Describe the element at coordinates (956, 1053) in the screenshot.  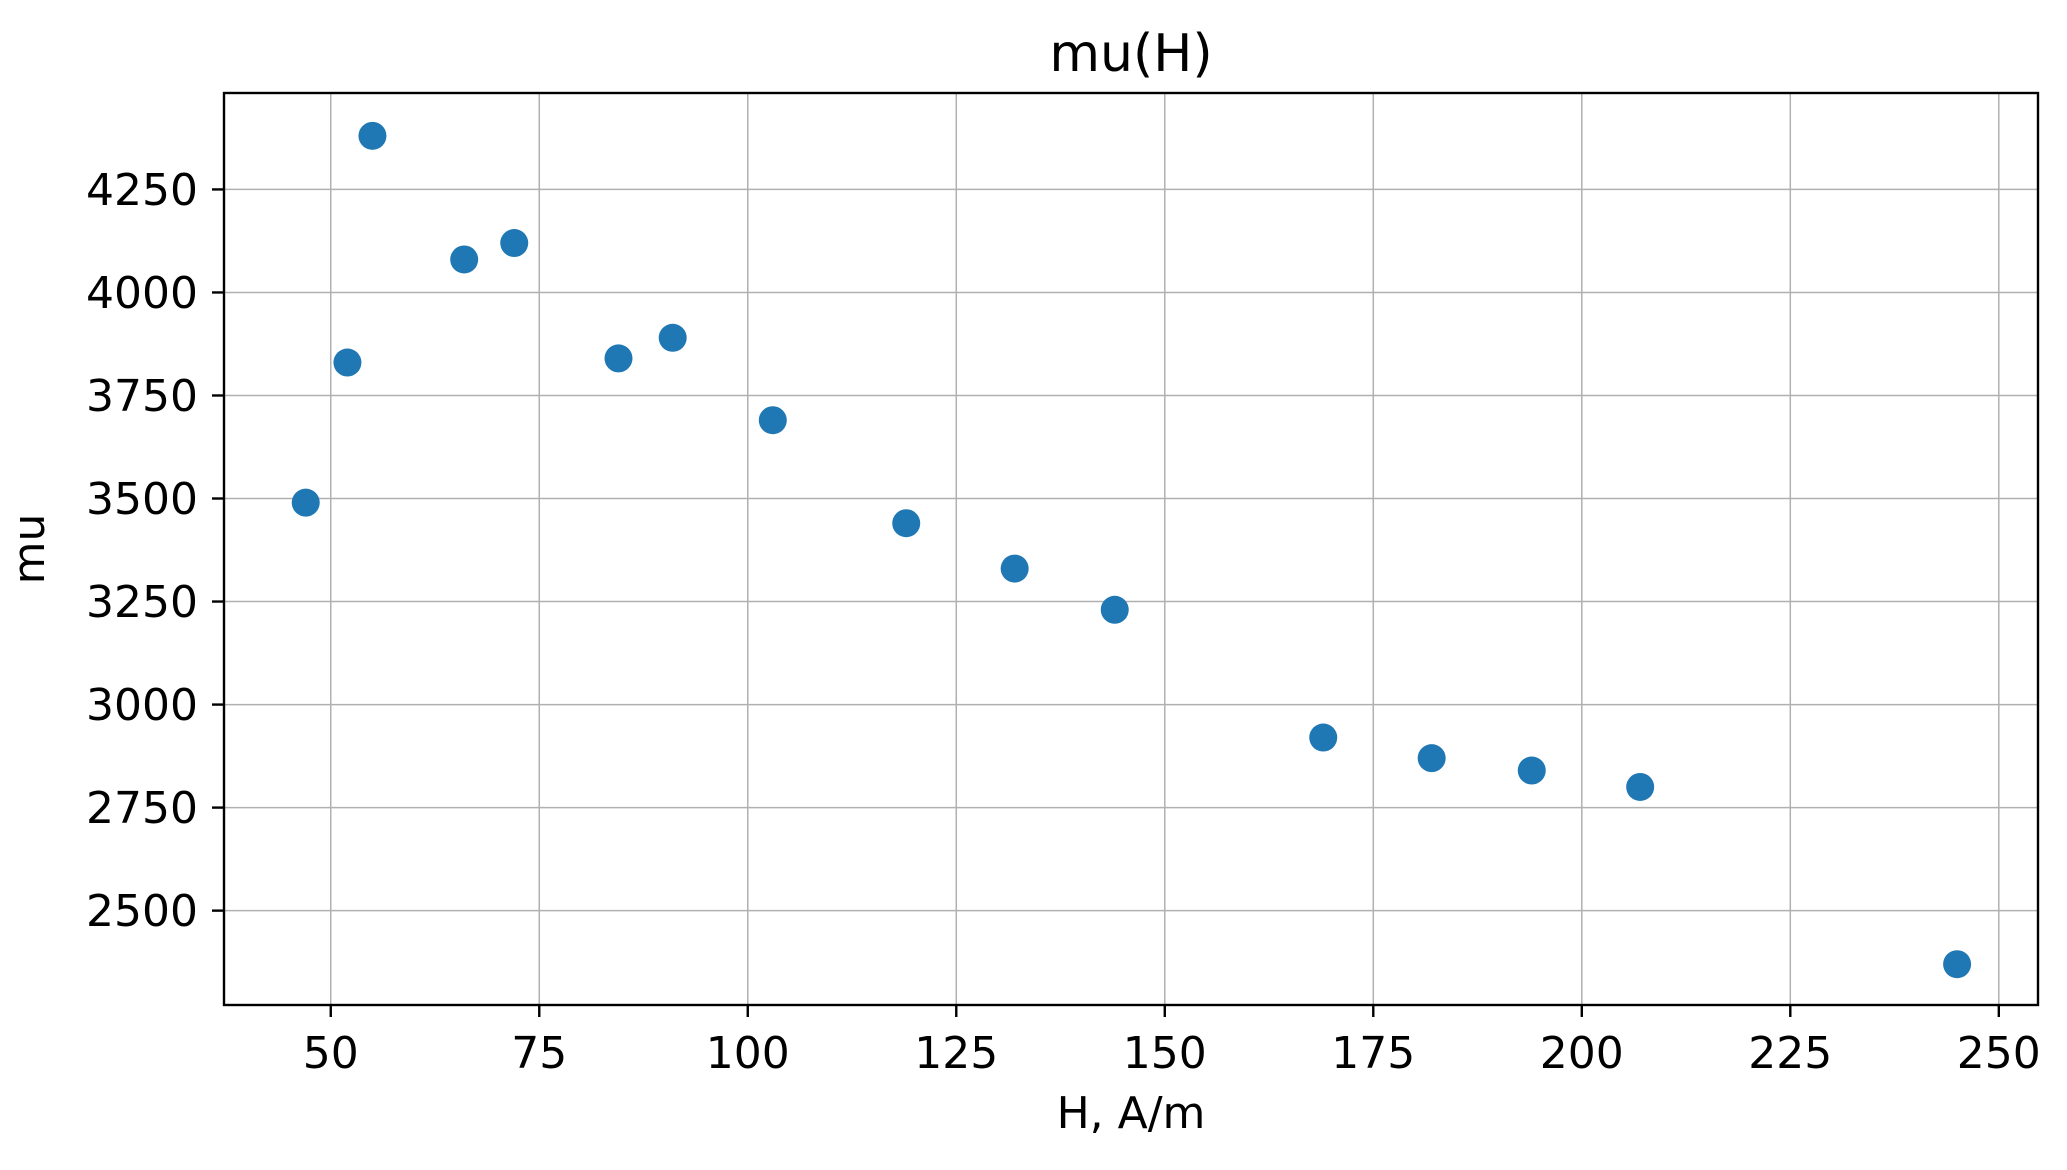
I see `x-tick-label: 125` at that location.